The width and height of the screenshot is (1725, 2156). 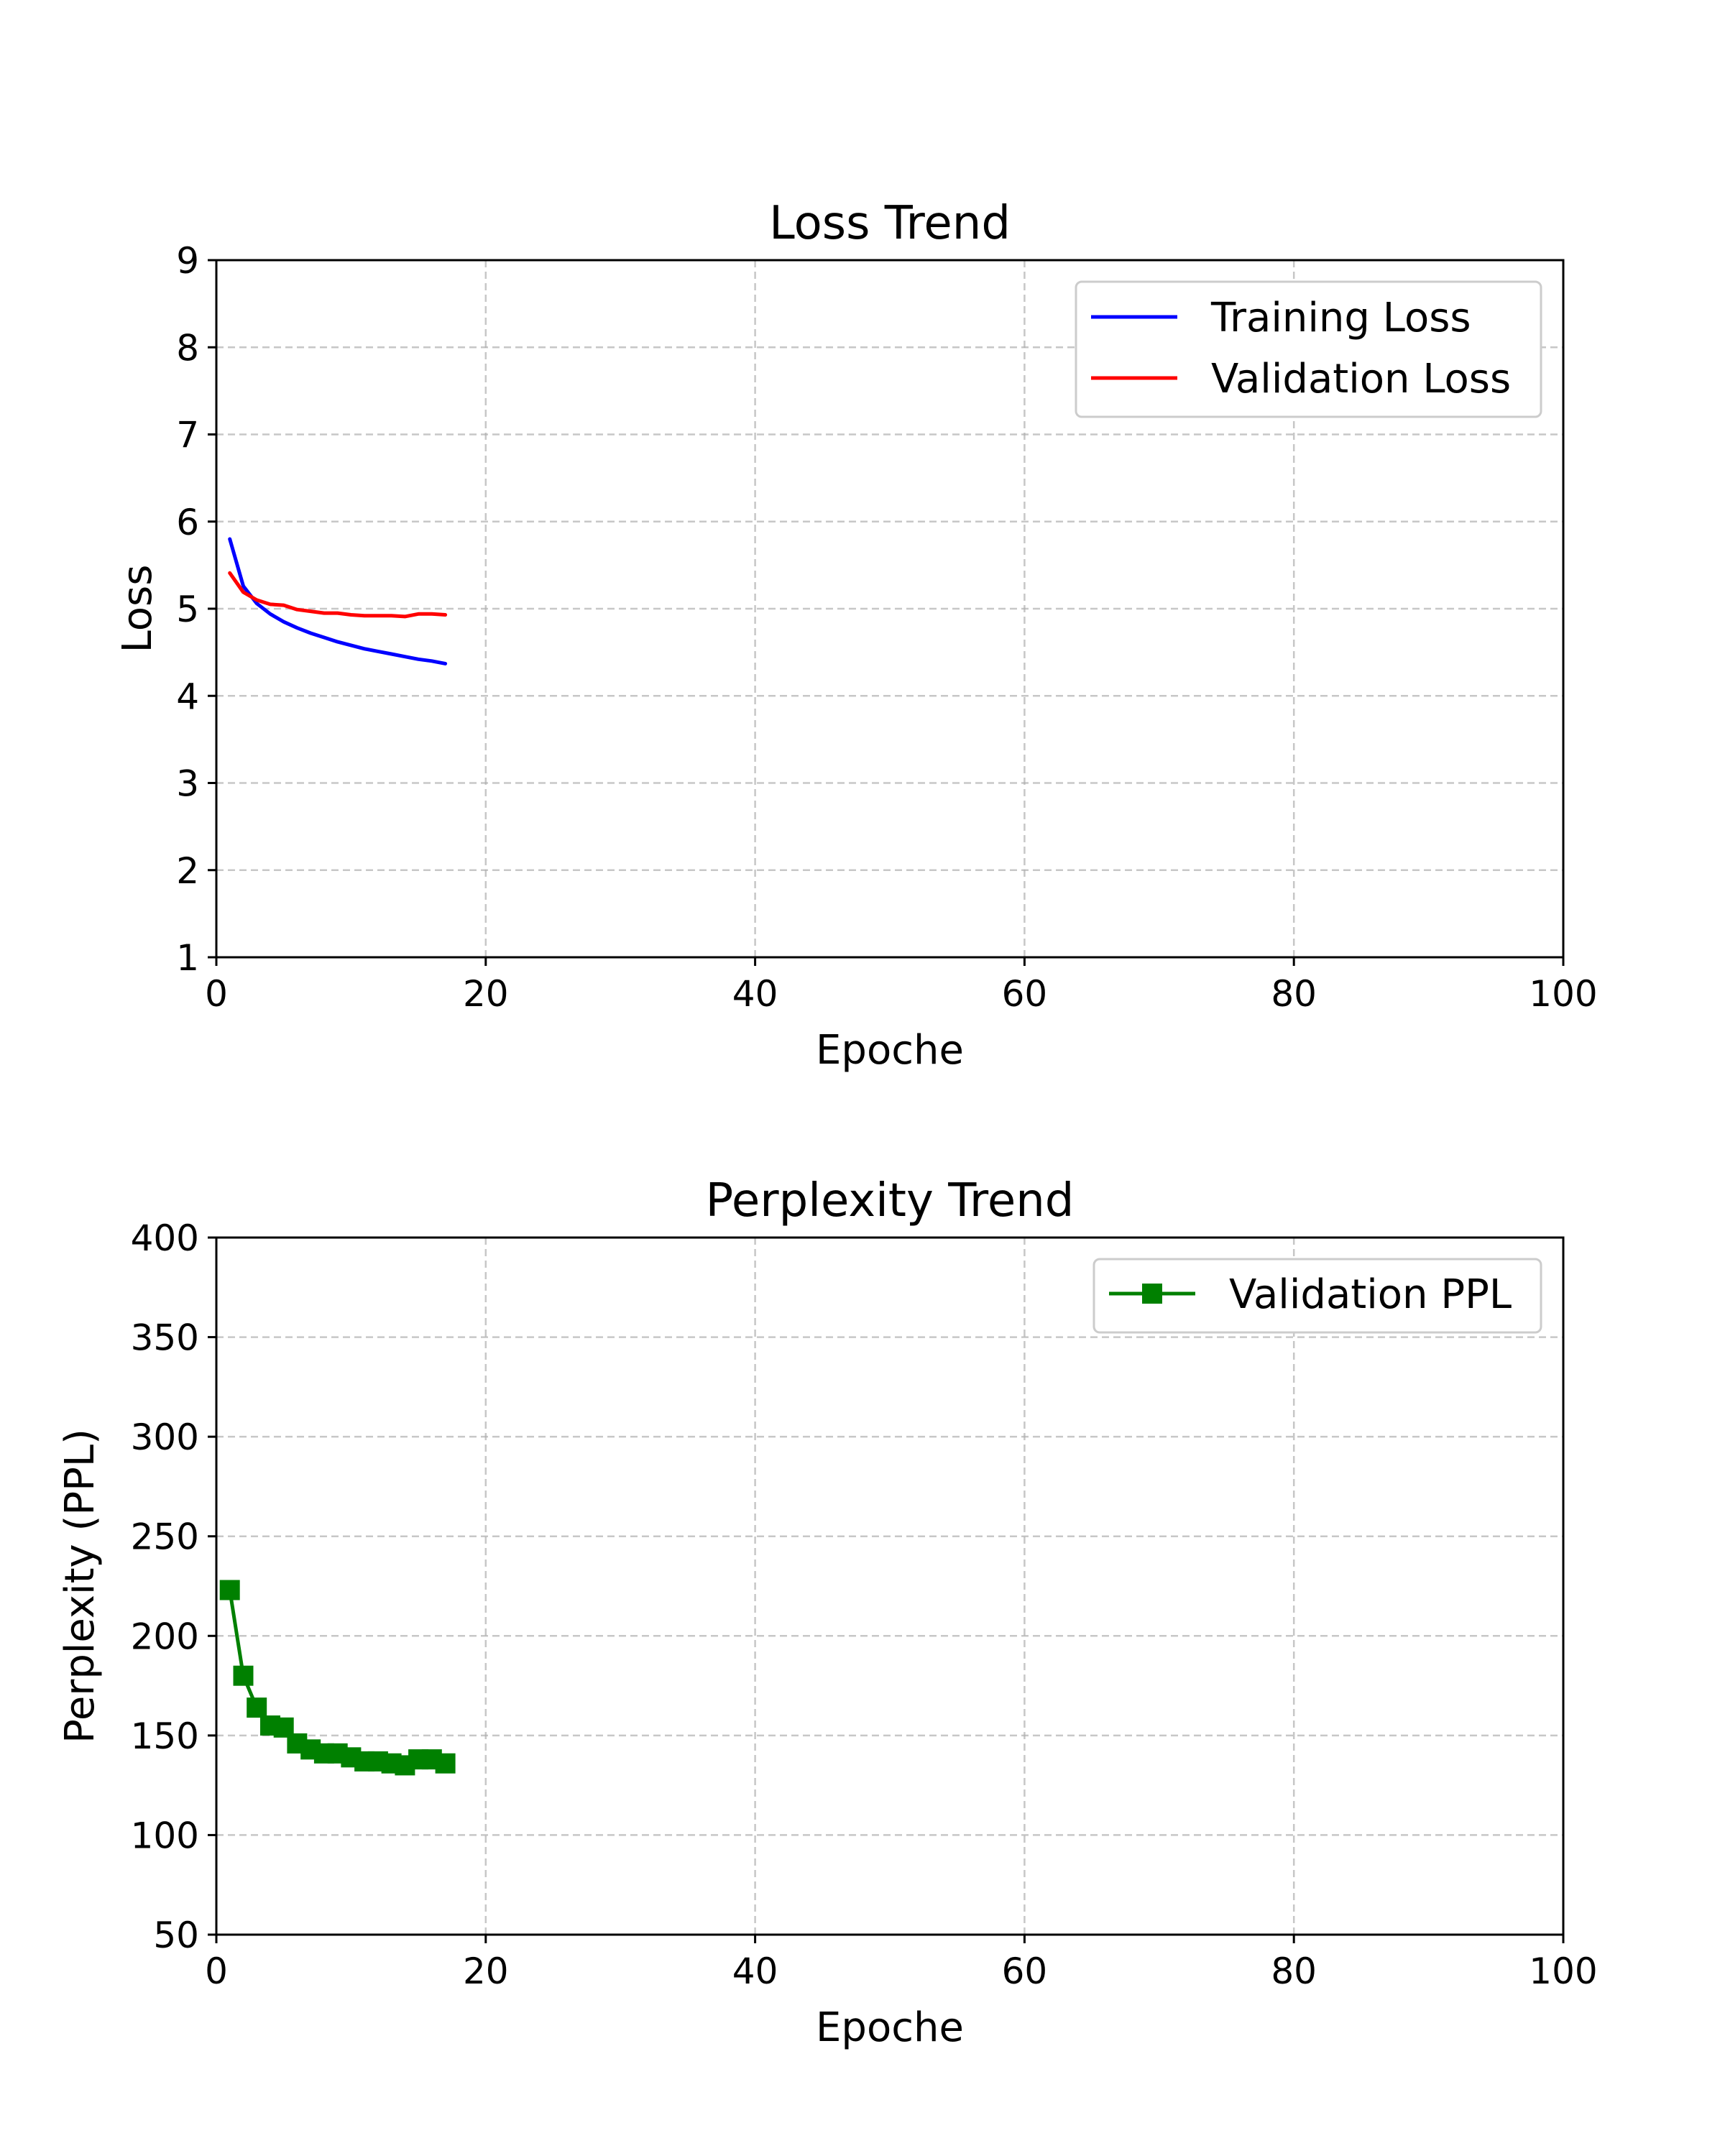 What do you see at coordinates (187, 261) in the screenshot?
I see `loss-y-tick-label: 9` at bounding box center [187, 261].